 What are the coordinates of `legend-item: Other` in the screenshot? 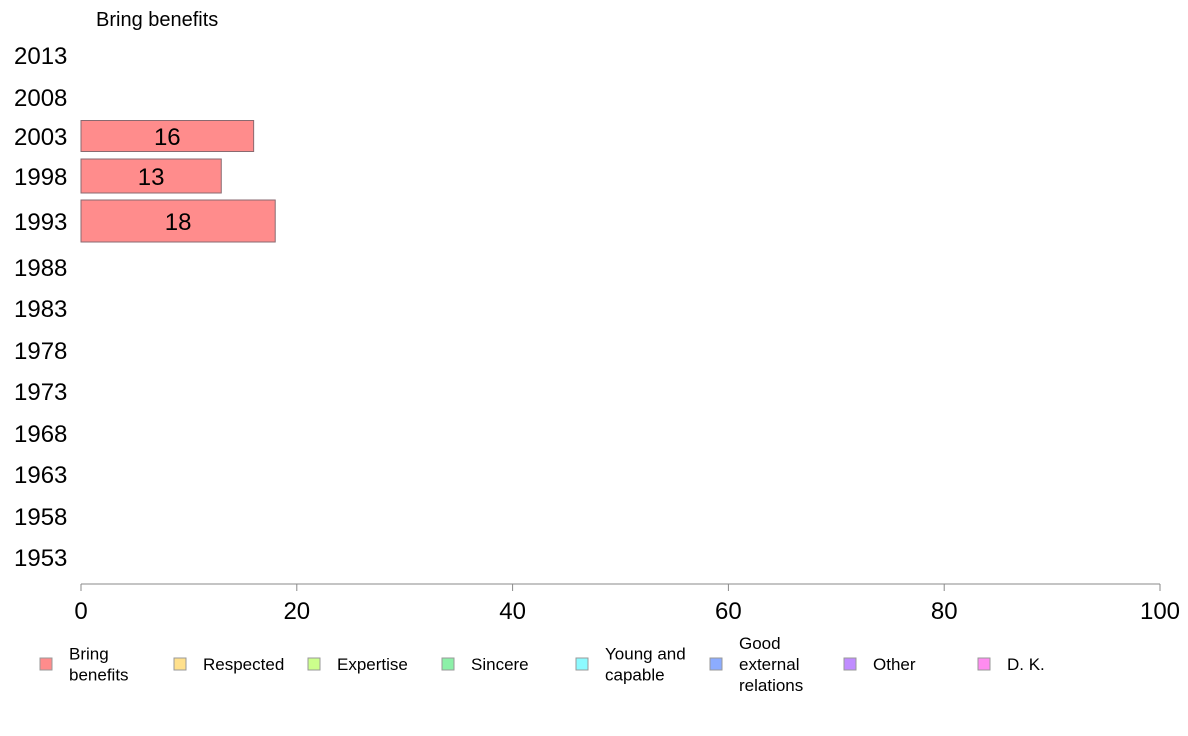 It's located at (879, 664).